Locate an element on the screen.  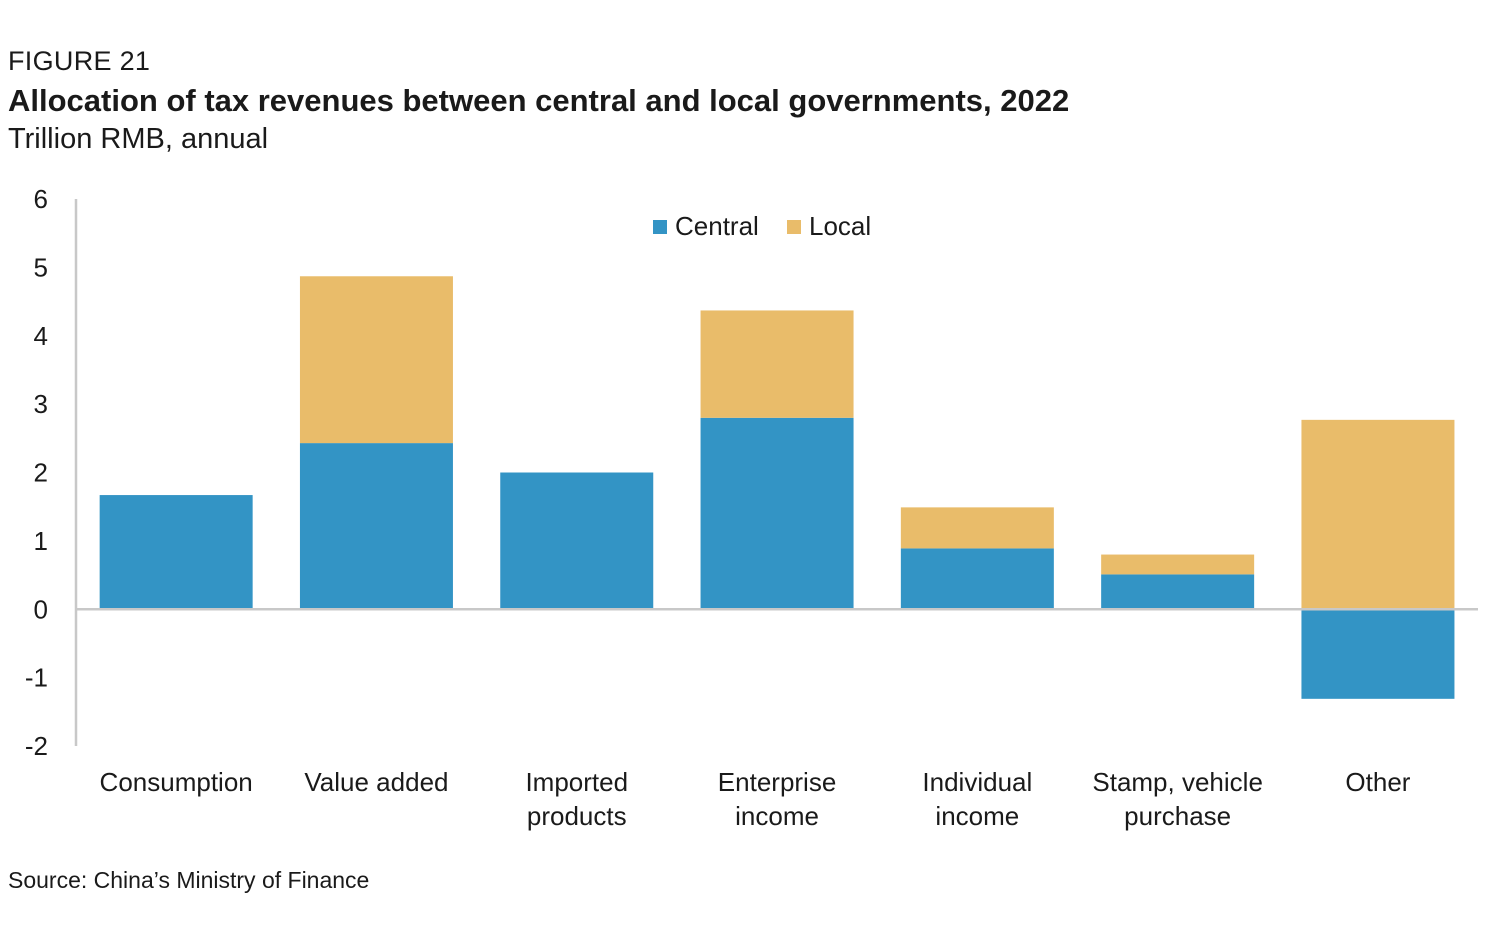
y-tick-label: -2 is located at coordinates (36, 746).